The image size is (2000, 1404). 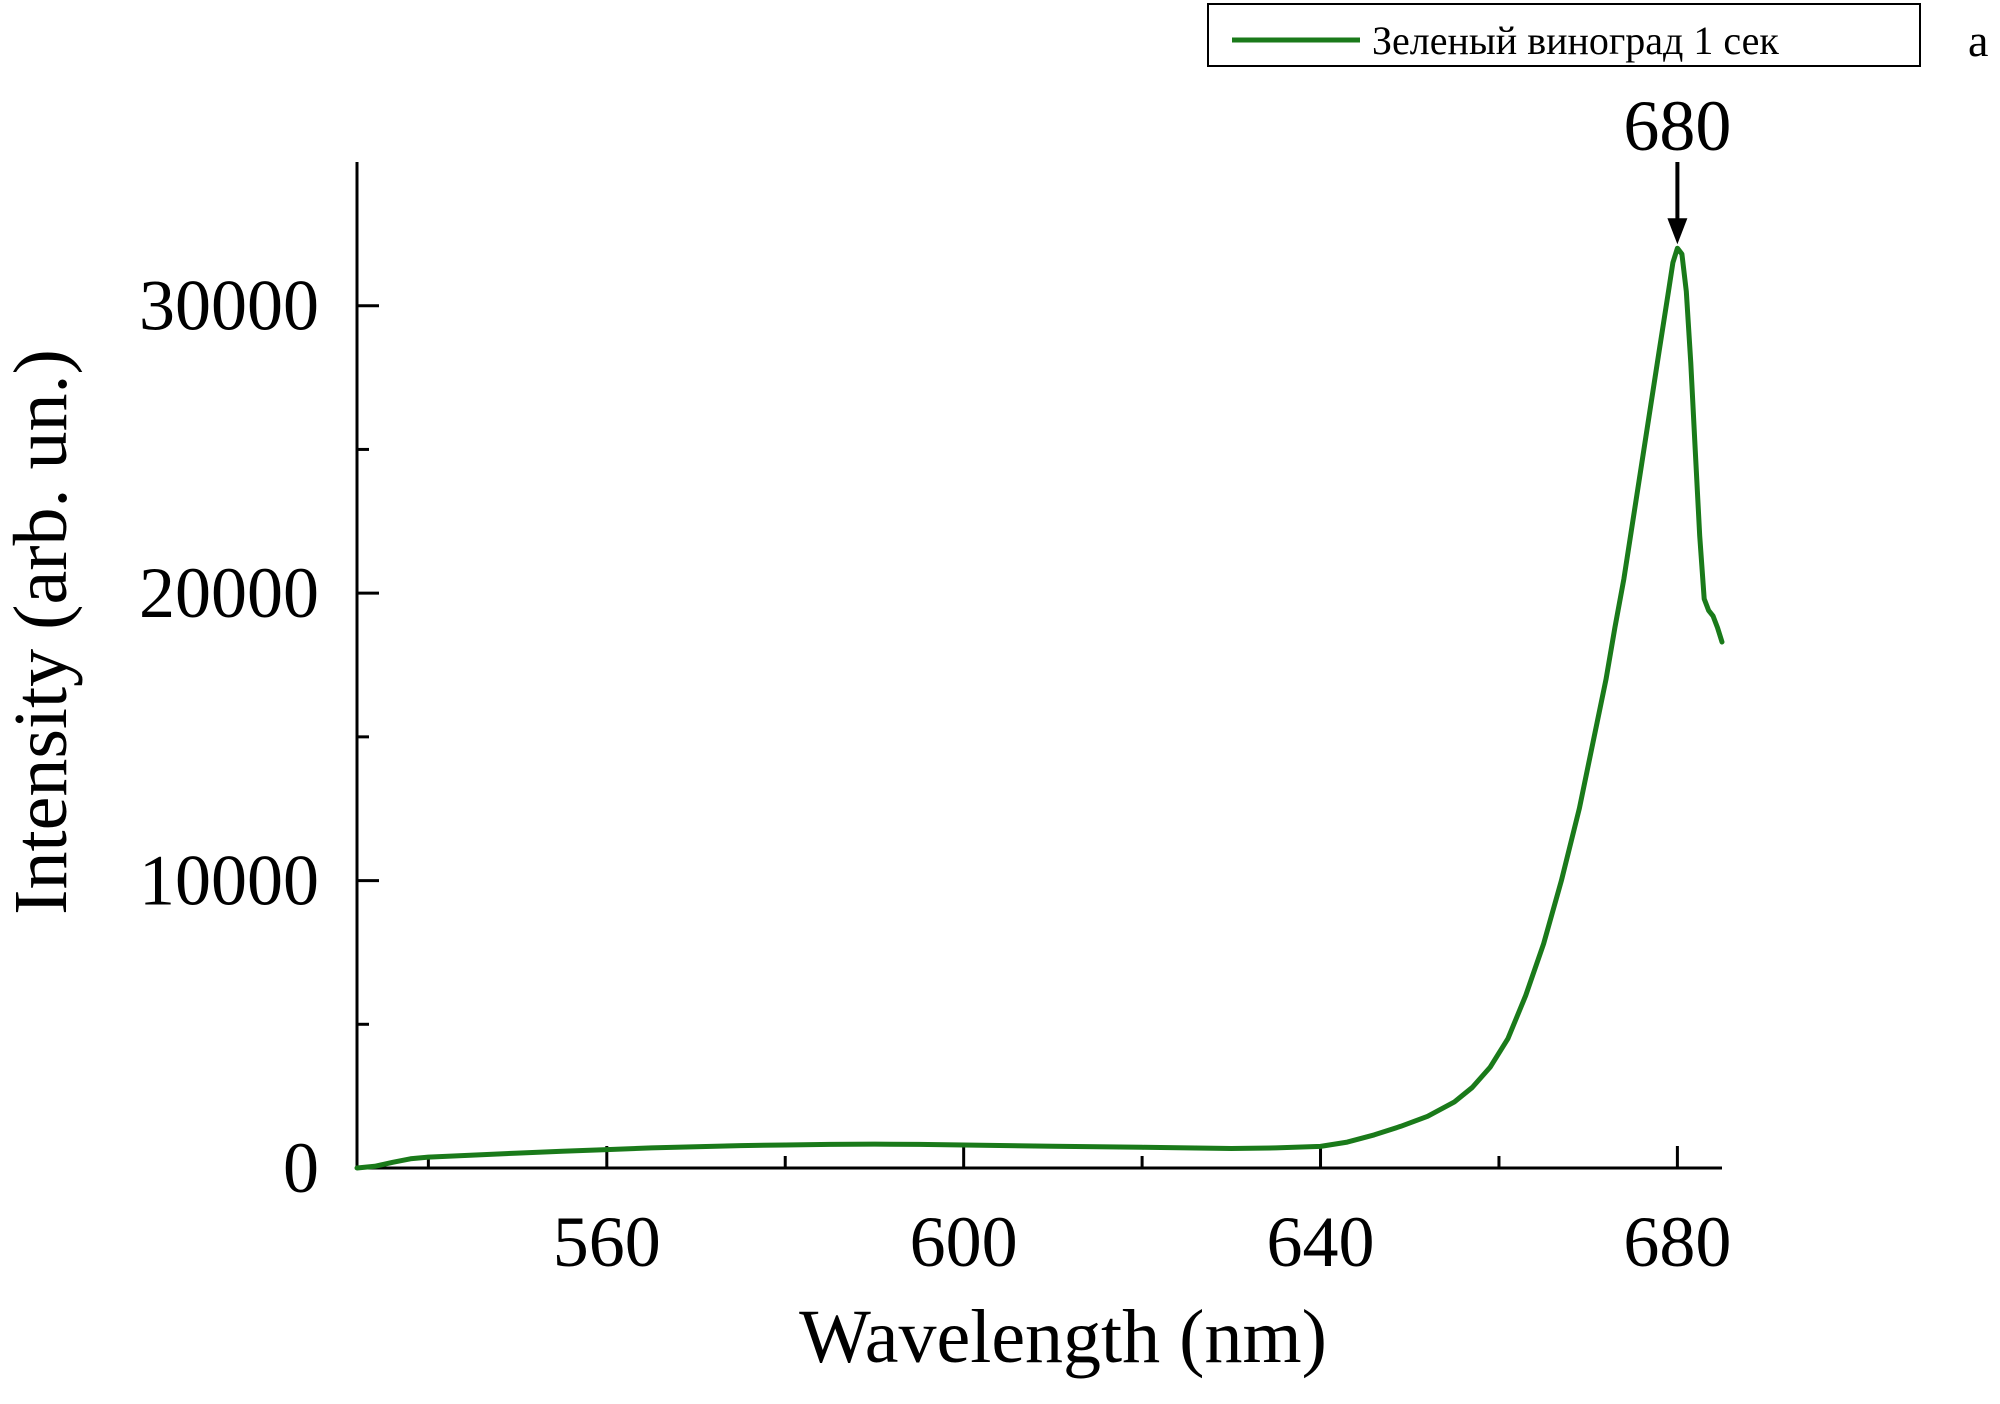 What do you see at coordinates (229, 881) in the screenshot?
I see `y-tick-label: 10000` at bounding box center [229, 881].